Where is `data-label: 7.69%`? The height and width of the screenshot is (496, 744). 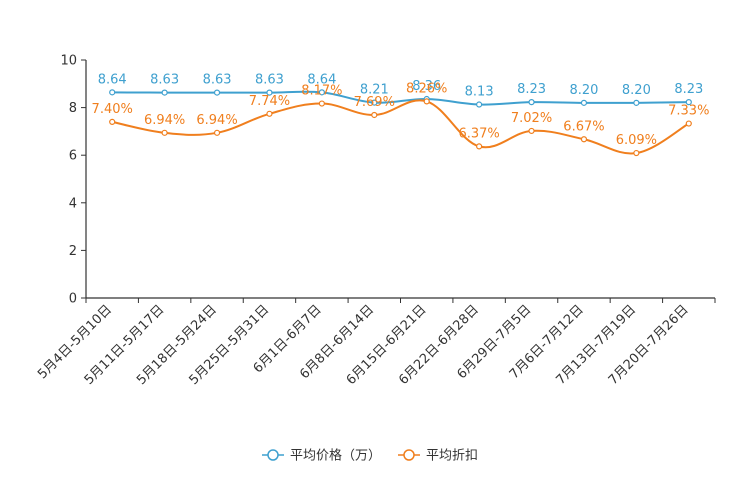
data-label: 7.69% is located at coordinates (374, 102).